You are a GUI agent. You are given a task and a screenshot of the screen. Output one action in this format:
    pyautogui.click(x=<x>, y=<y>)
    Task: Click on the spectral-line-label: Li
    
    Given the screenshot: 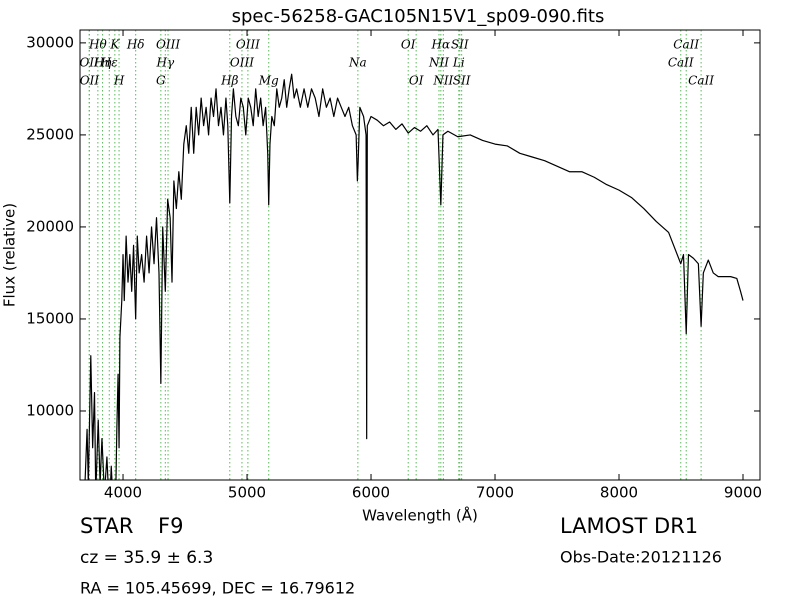 What is the action you would take?
    pyautogui.click(x=458, y=63)
    